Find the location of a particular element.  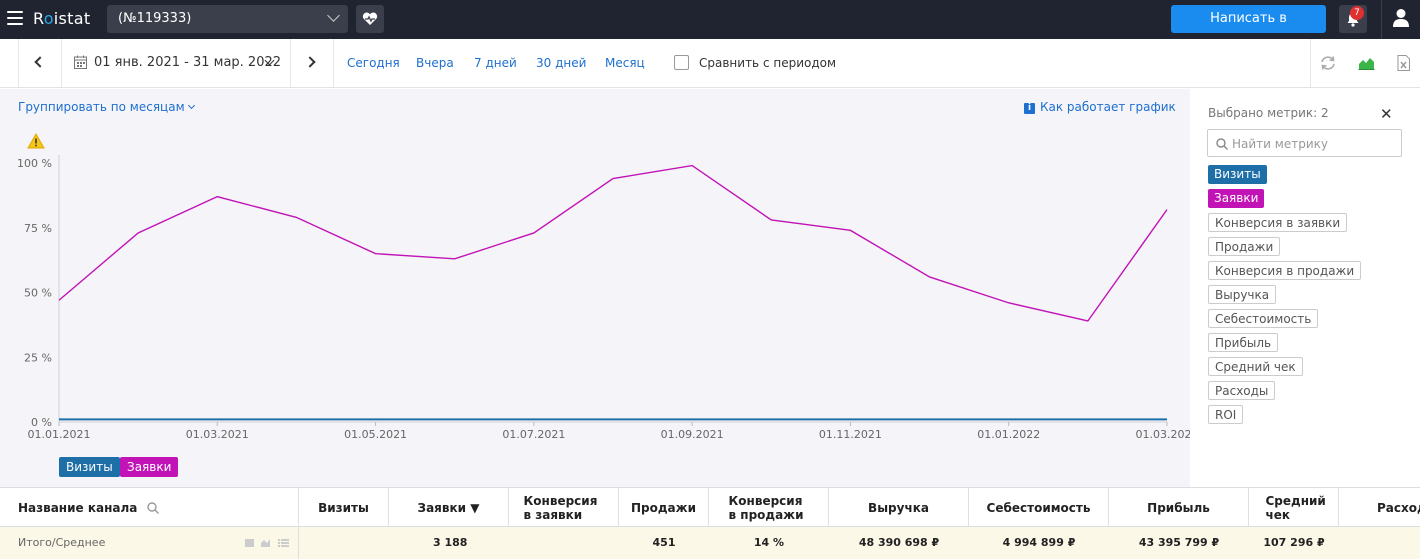

project-name: (№119333) is located at coordinates (155, 18).